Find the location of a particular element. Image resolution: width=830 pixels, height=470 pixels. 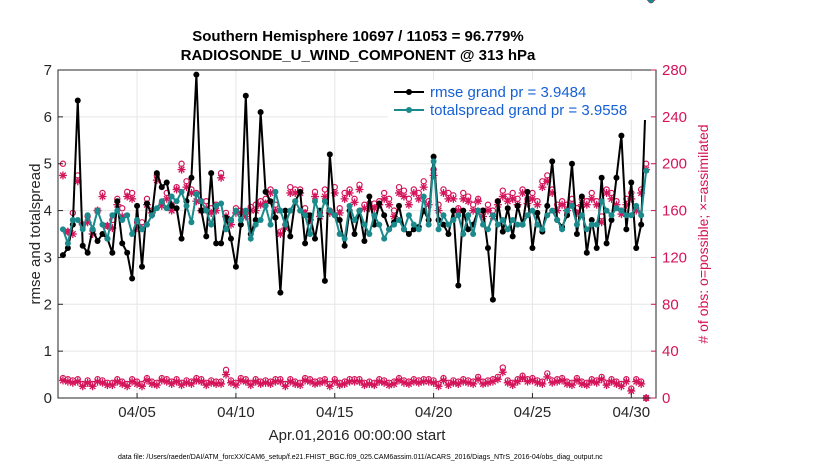

x-tick-label-5: 04/30 is located at coordinates (632, 412).